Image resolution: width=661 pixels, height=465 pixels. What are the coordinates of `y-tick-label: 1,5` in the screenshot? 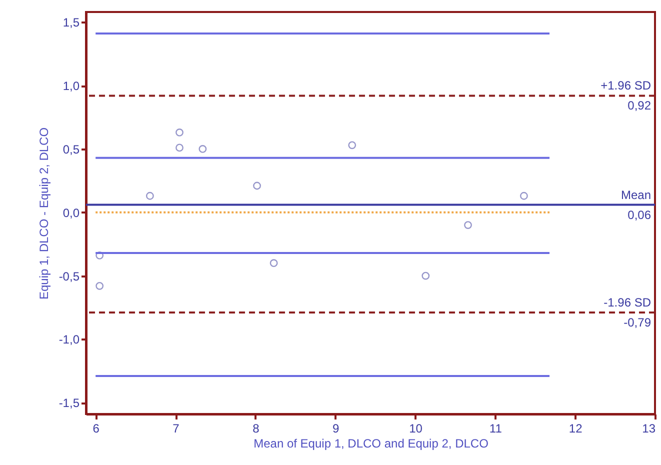 It's located at (71, 23).